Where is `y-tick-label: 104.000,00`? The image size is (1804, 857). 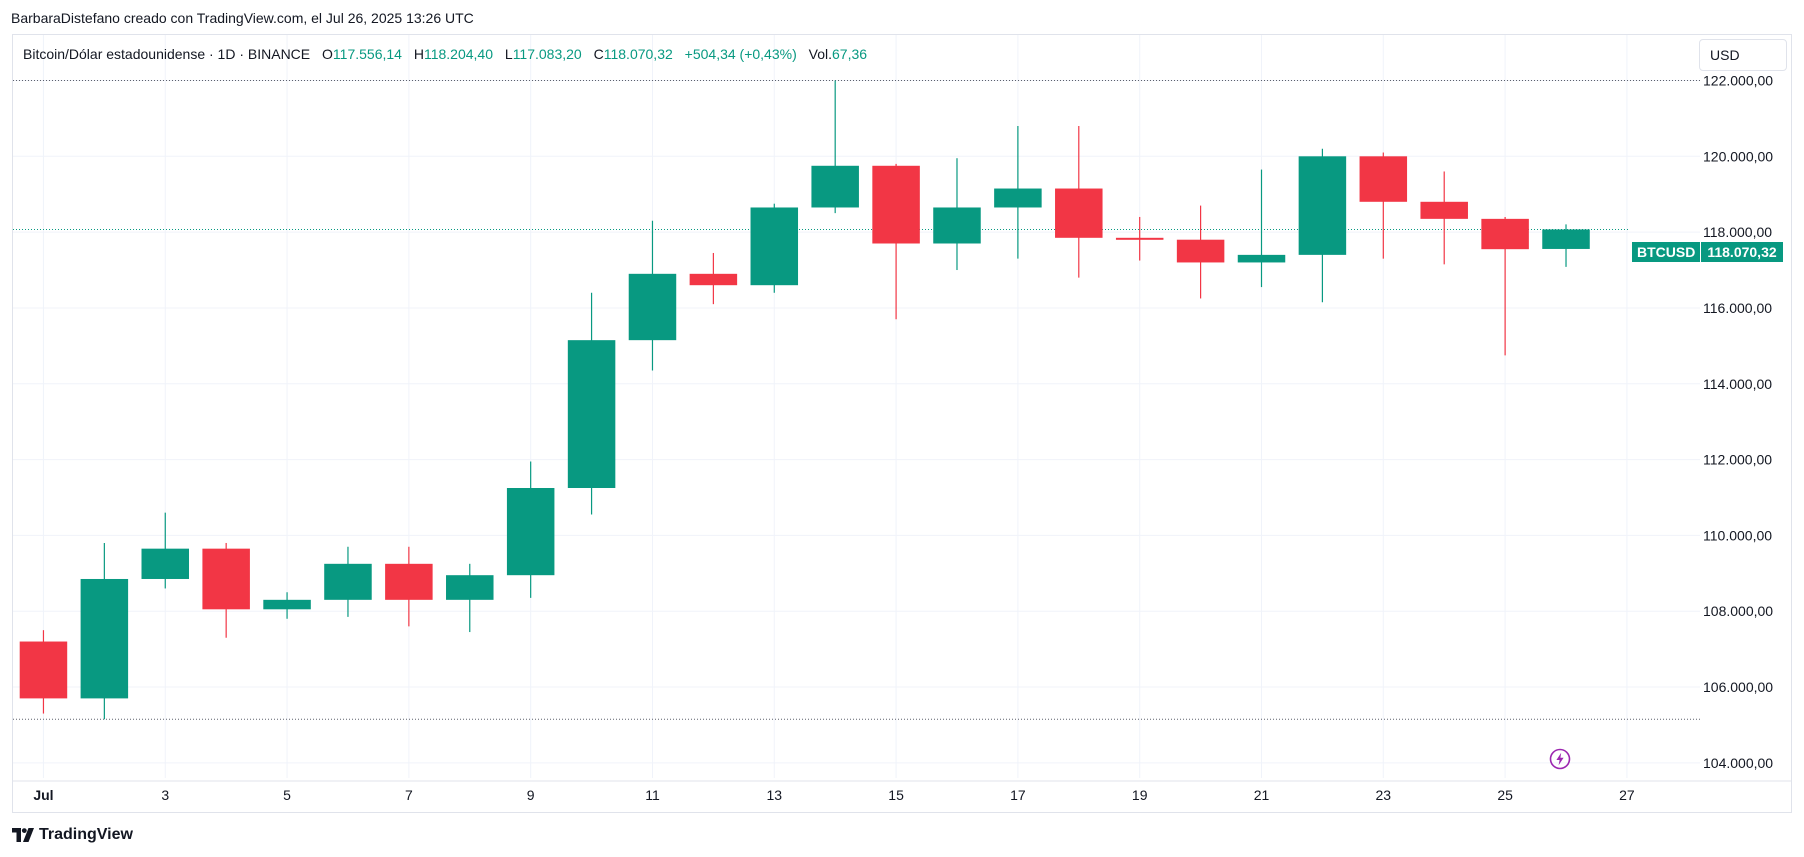
y-tick-label: 104.000,00 is located at coordinates (1738, 763).